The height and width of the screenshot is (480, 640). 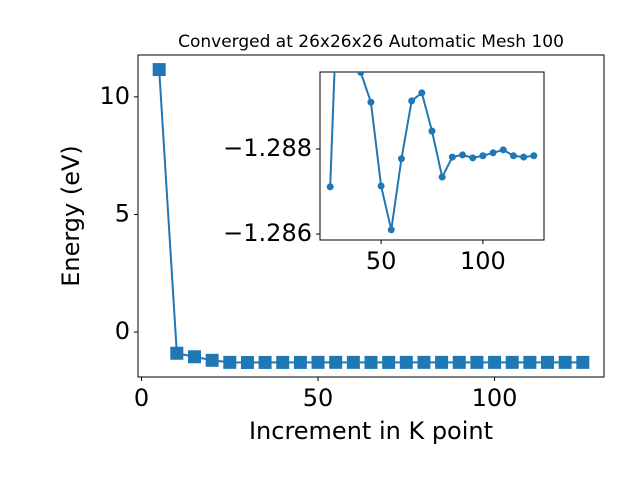 I want to click on x-axis-label: Increment in K point, so click(x=371, y=431).